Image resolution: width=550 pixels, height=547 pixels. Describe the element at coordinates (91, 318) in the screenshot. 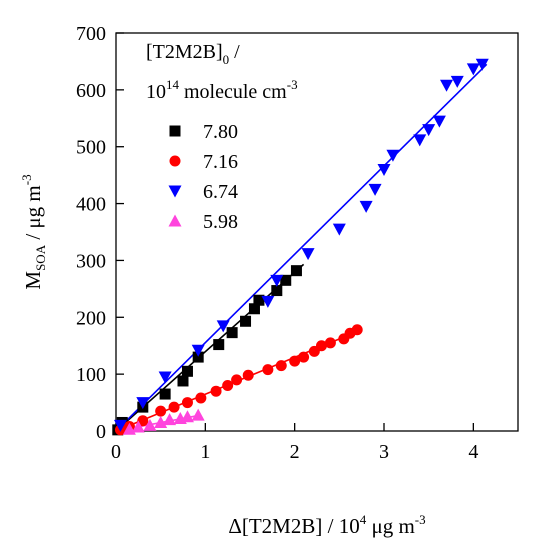

I see `y-tick-label: 200` at that location.